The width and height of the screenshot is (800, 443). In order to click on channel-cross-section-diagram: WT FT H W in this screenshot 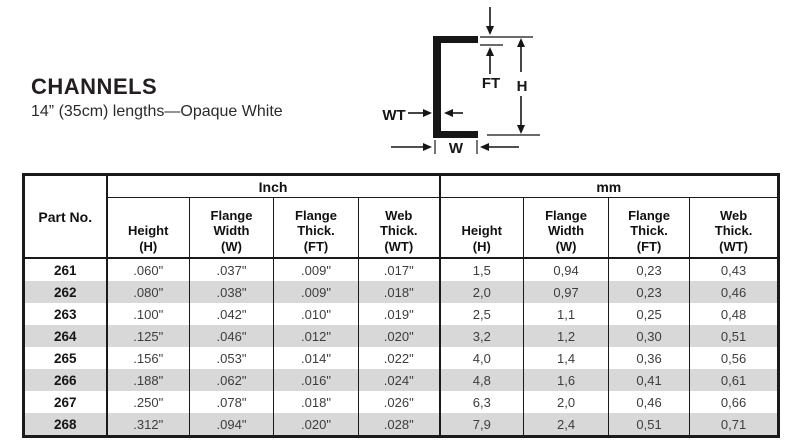, I will do `click(461, 82)`.